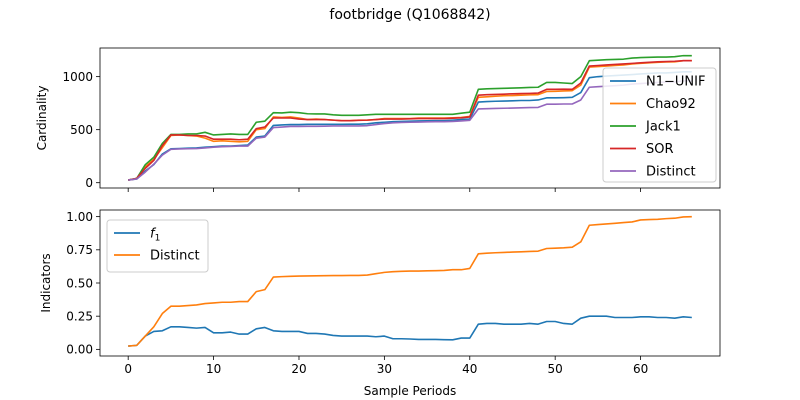 The height and width of the screenshot is (400, 800). What do you see at coordinates (128, 369) in the screenshot?
I see `x-tick-label: 0` at bounding box center [128, 369].